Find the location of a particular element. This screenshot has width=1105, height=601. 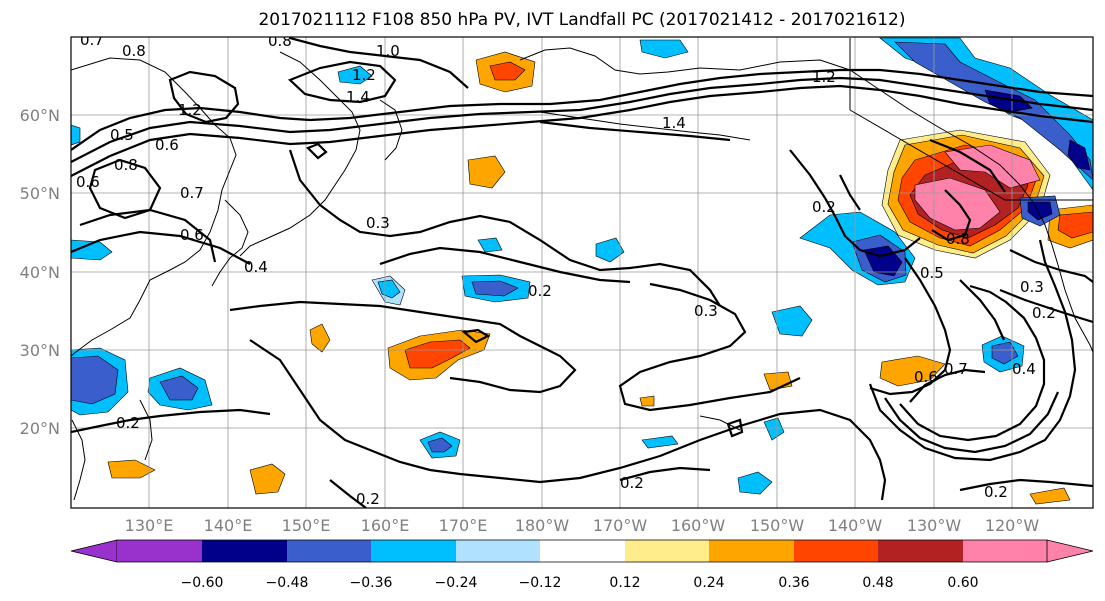

lat-label: 40°N is located at coordinates (40, 272).